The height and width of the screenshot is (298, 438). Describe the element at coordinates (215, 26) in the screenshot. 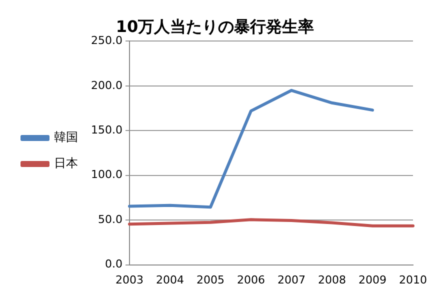

I see `chart-title: 10万人当たりの暴行発生率` at that location.